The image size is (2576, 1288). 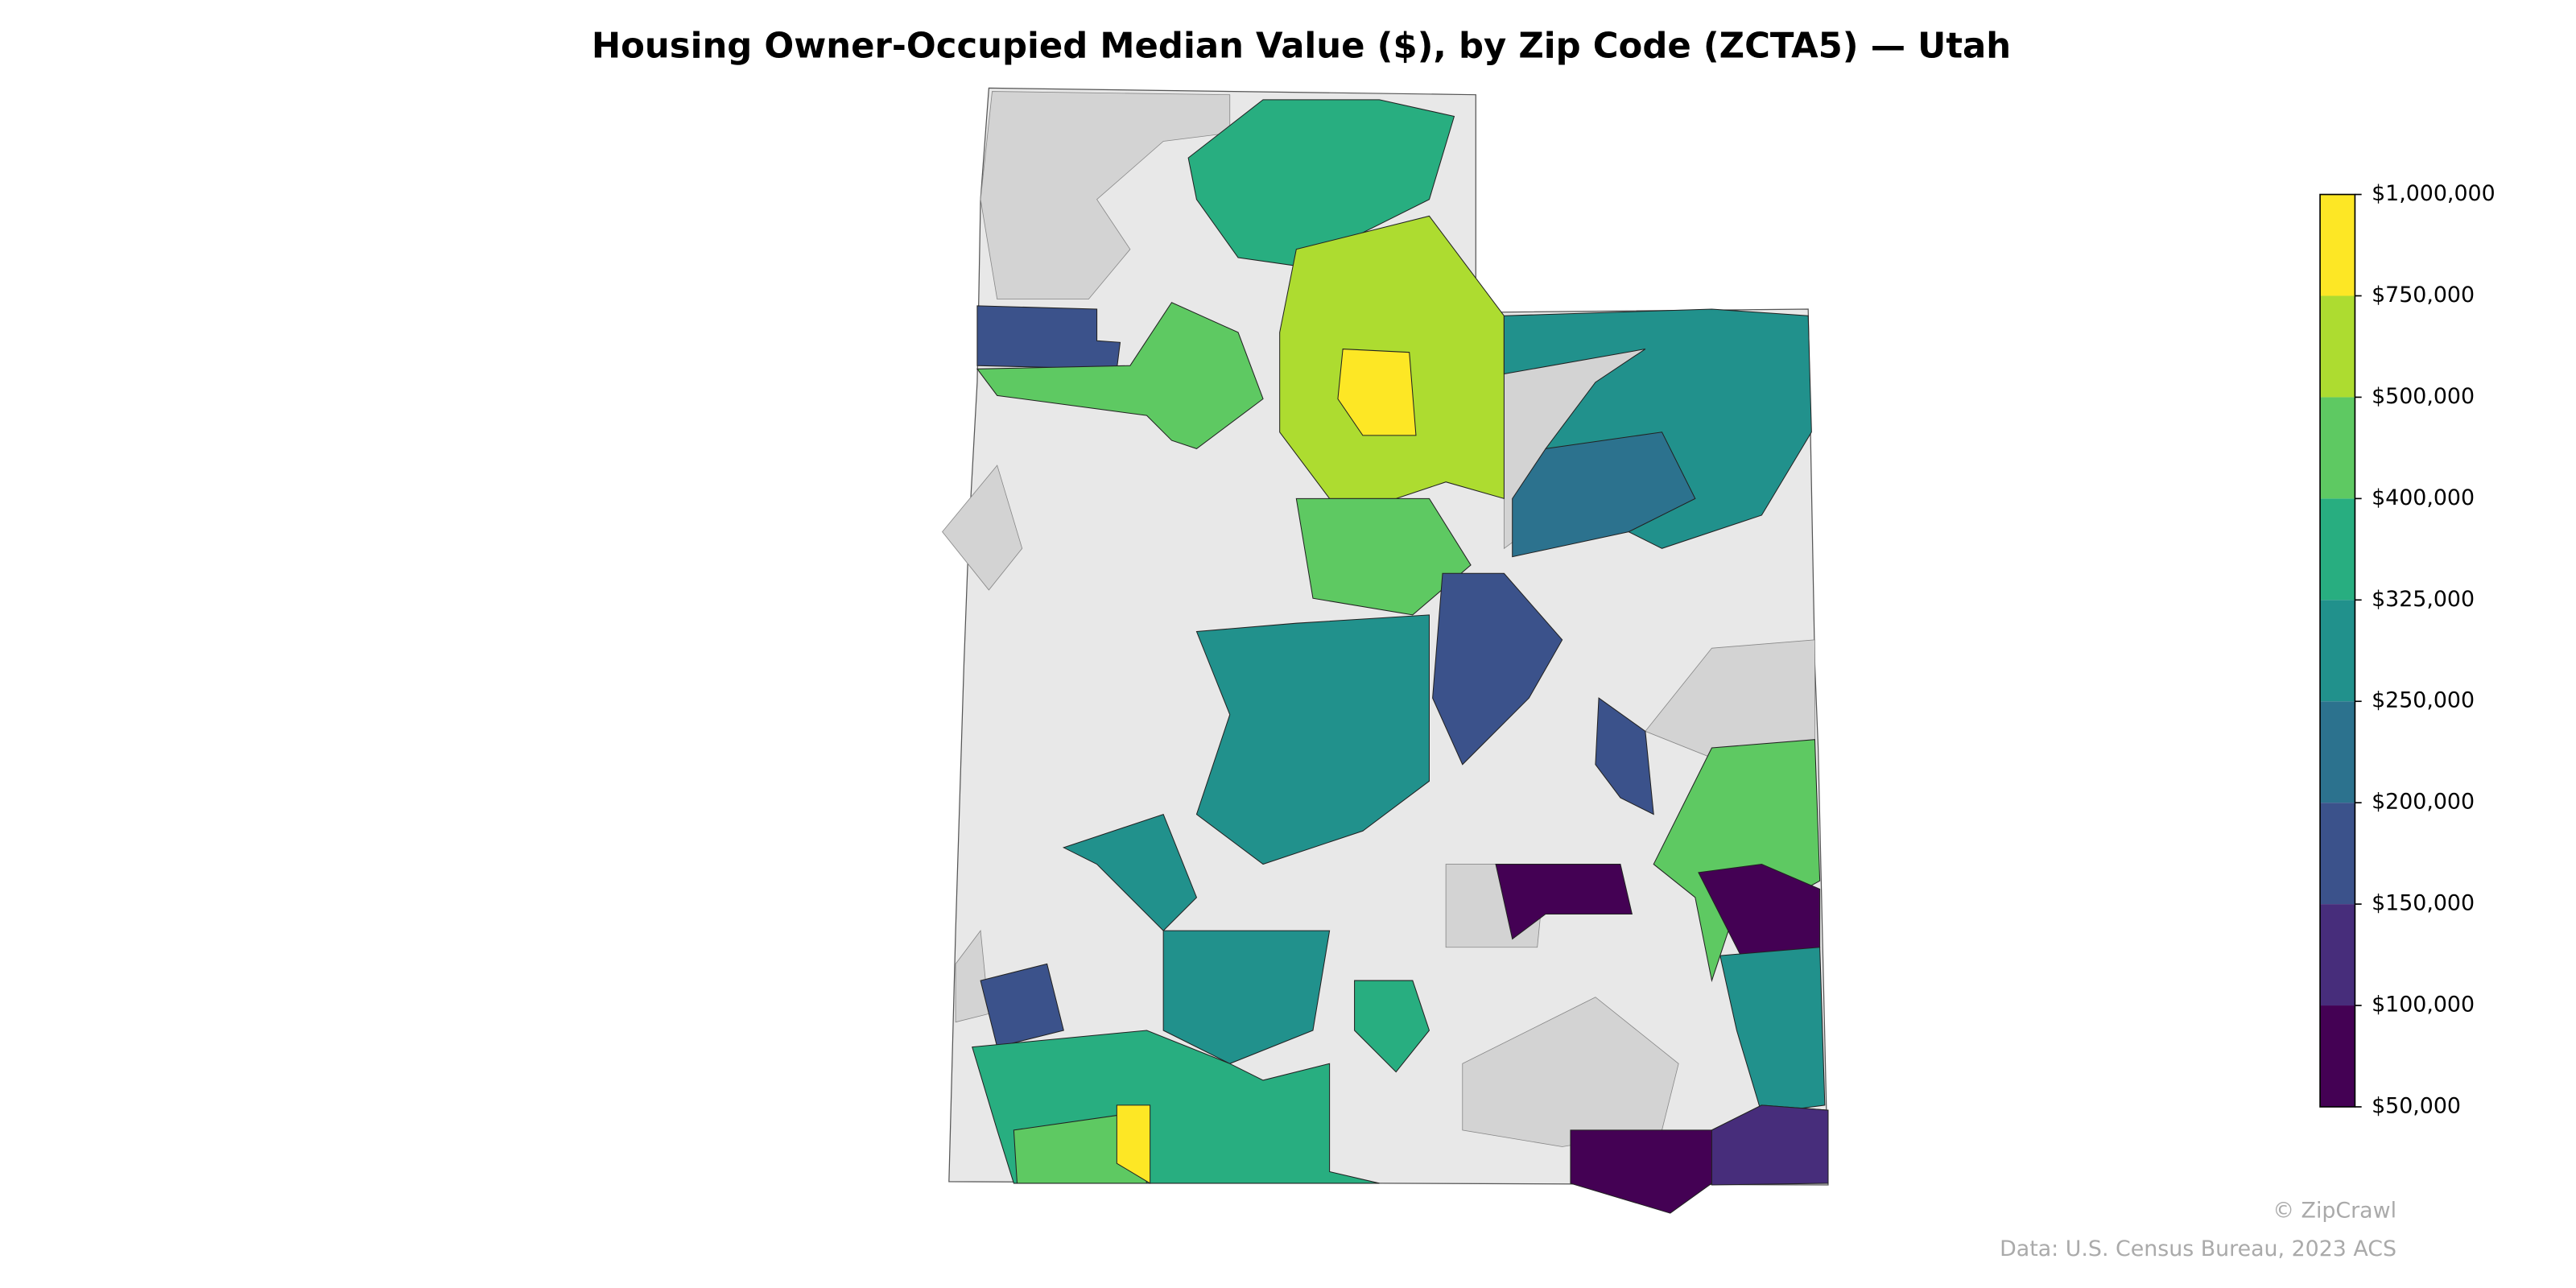 I want to click on colorbar-tick-label: $400,000, so click(x=2423, y=497).